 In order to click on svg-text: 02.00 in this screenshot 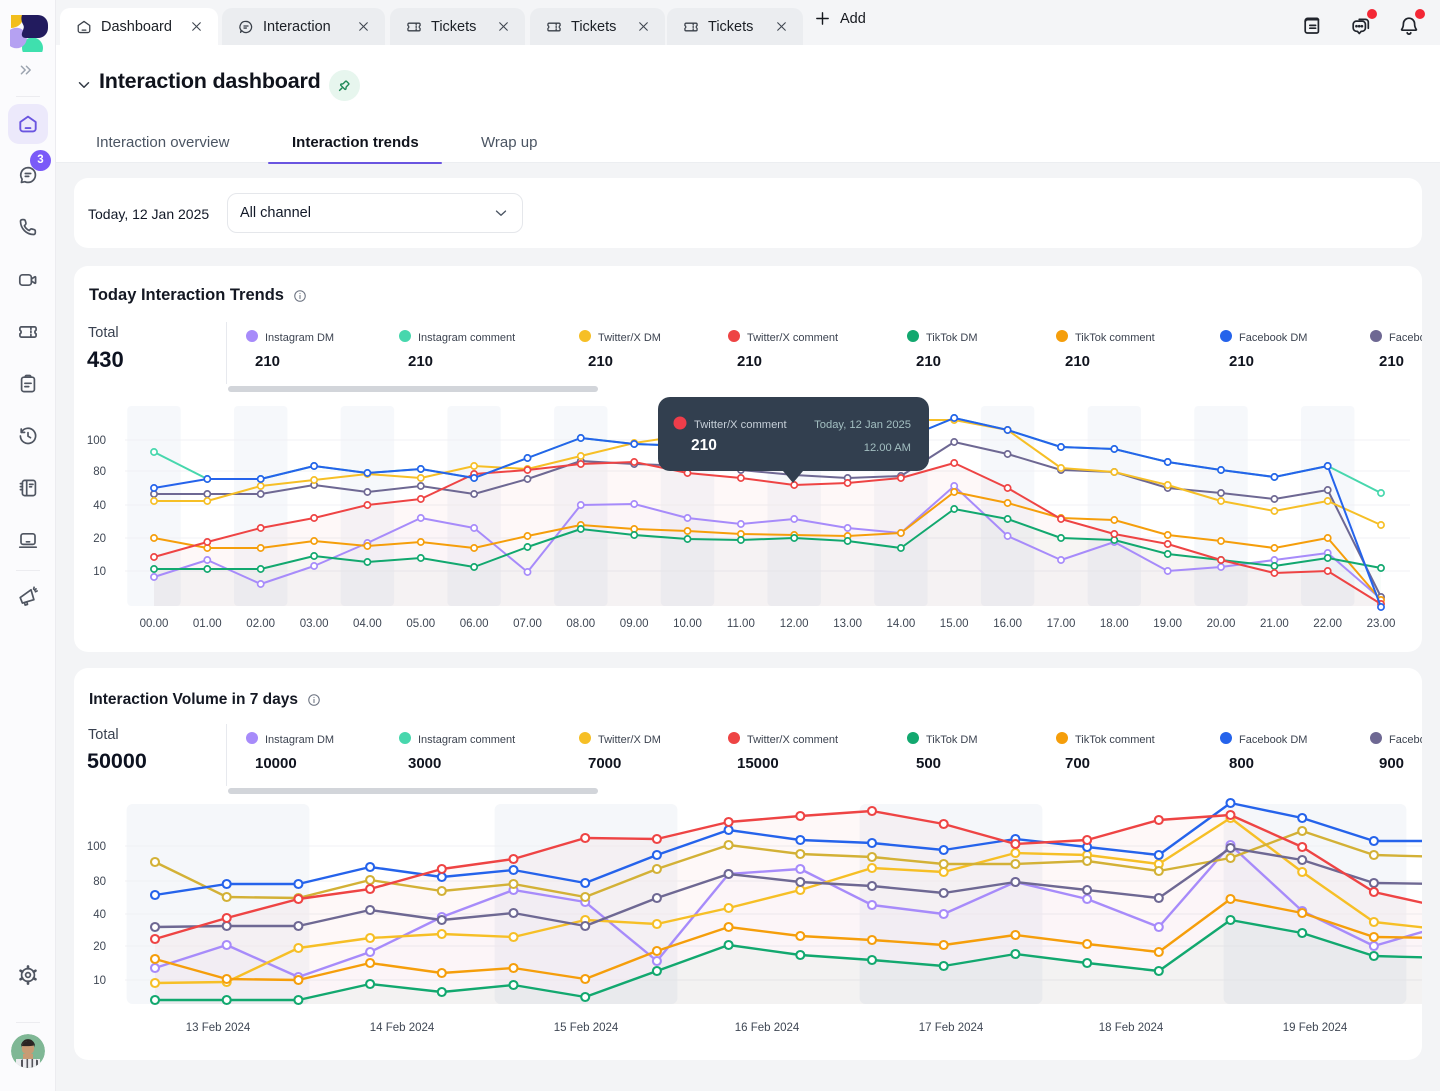, I will do `click(260, 624)`.